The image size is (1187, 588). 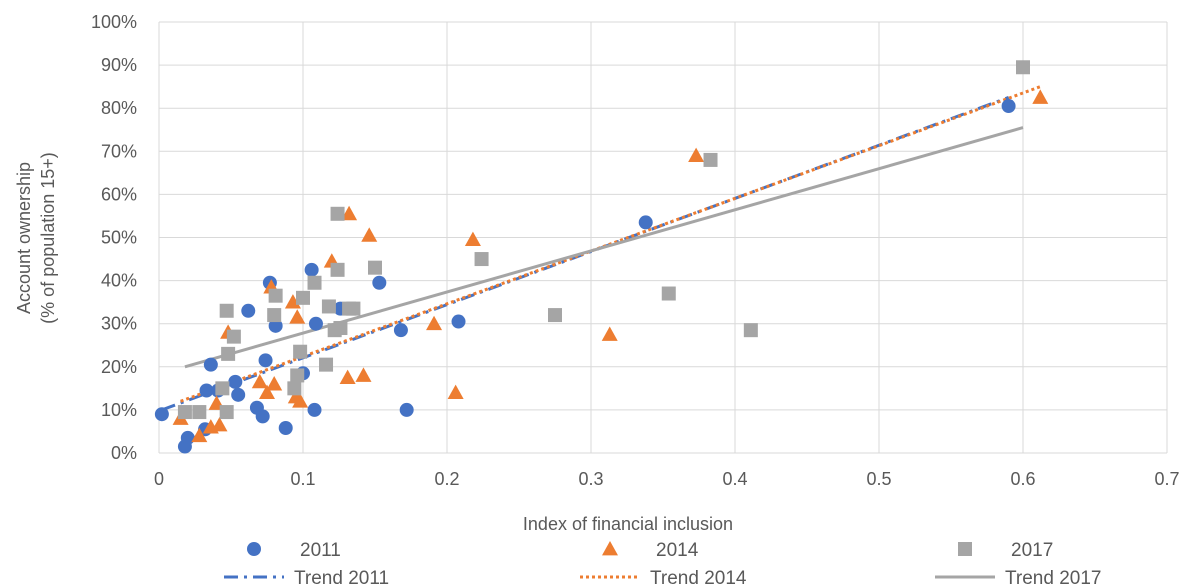 What do you see at coordinates (302, 479) in the screenshot?
I see `x-tick-label: 0.1` at bounding box center [302, 479].